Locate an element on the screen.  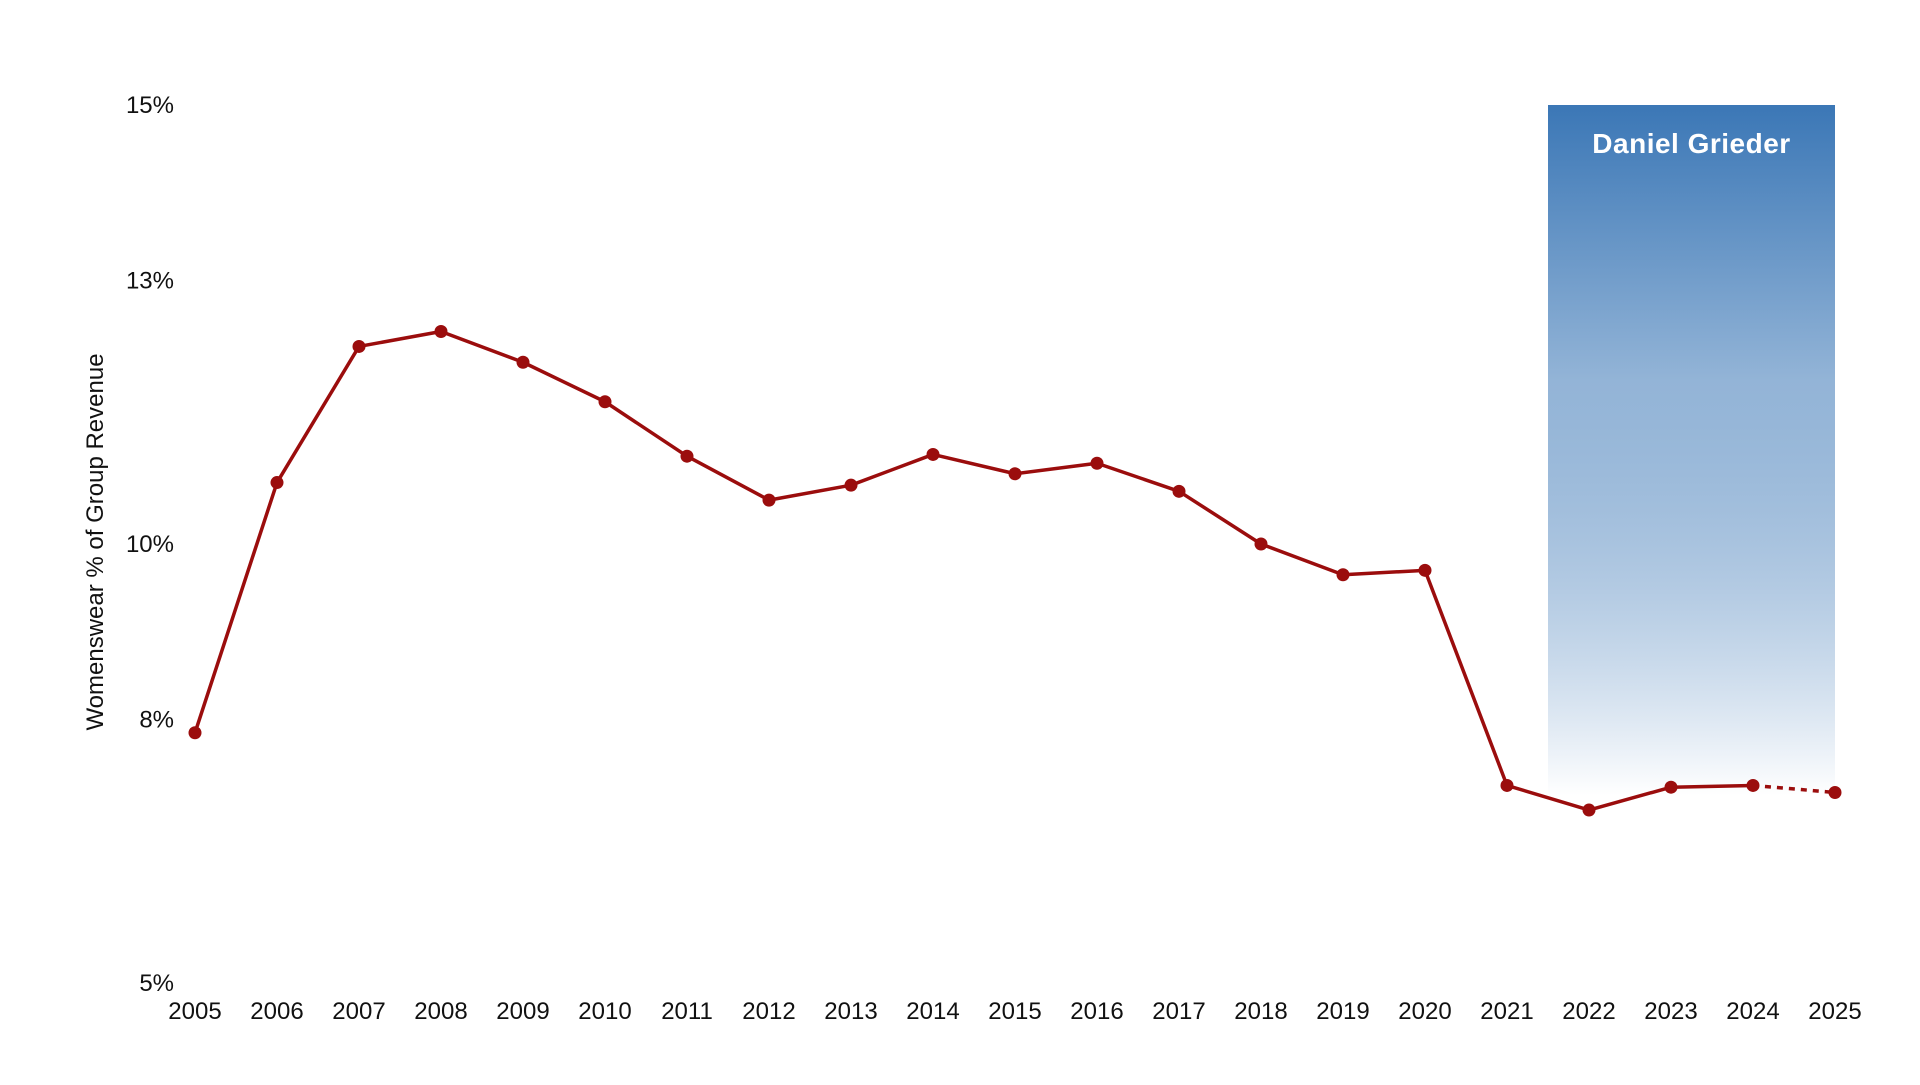
x-tick-label: 2022 is located at coordinates (1588, 1011).